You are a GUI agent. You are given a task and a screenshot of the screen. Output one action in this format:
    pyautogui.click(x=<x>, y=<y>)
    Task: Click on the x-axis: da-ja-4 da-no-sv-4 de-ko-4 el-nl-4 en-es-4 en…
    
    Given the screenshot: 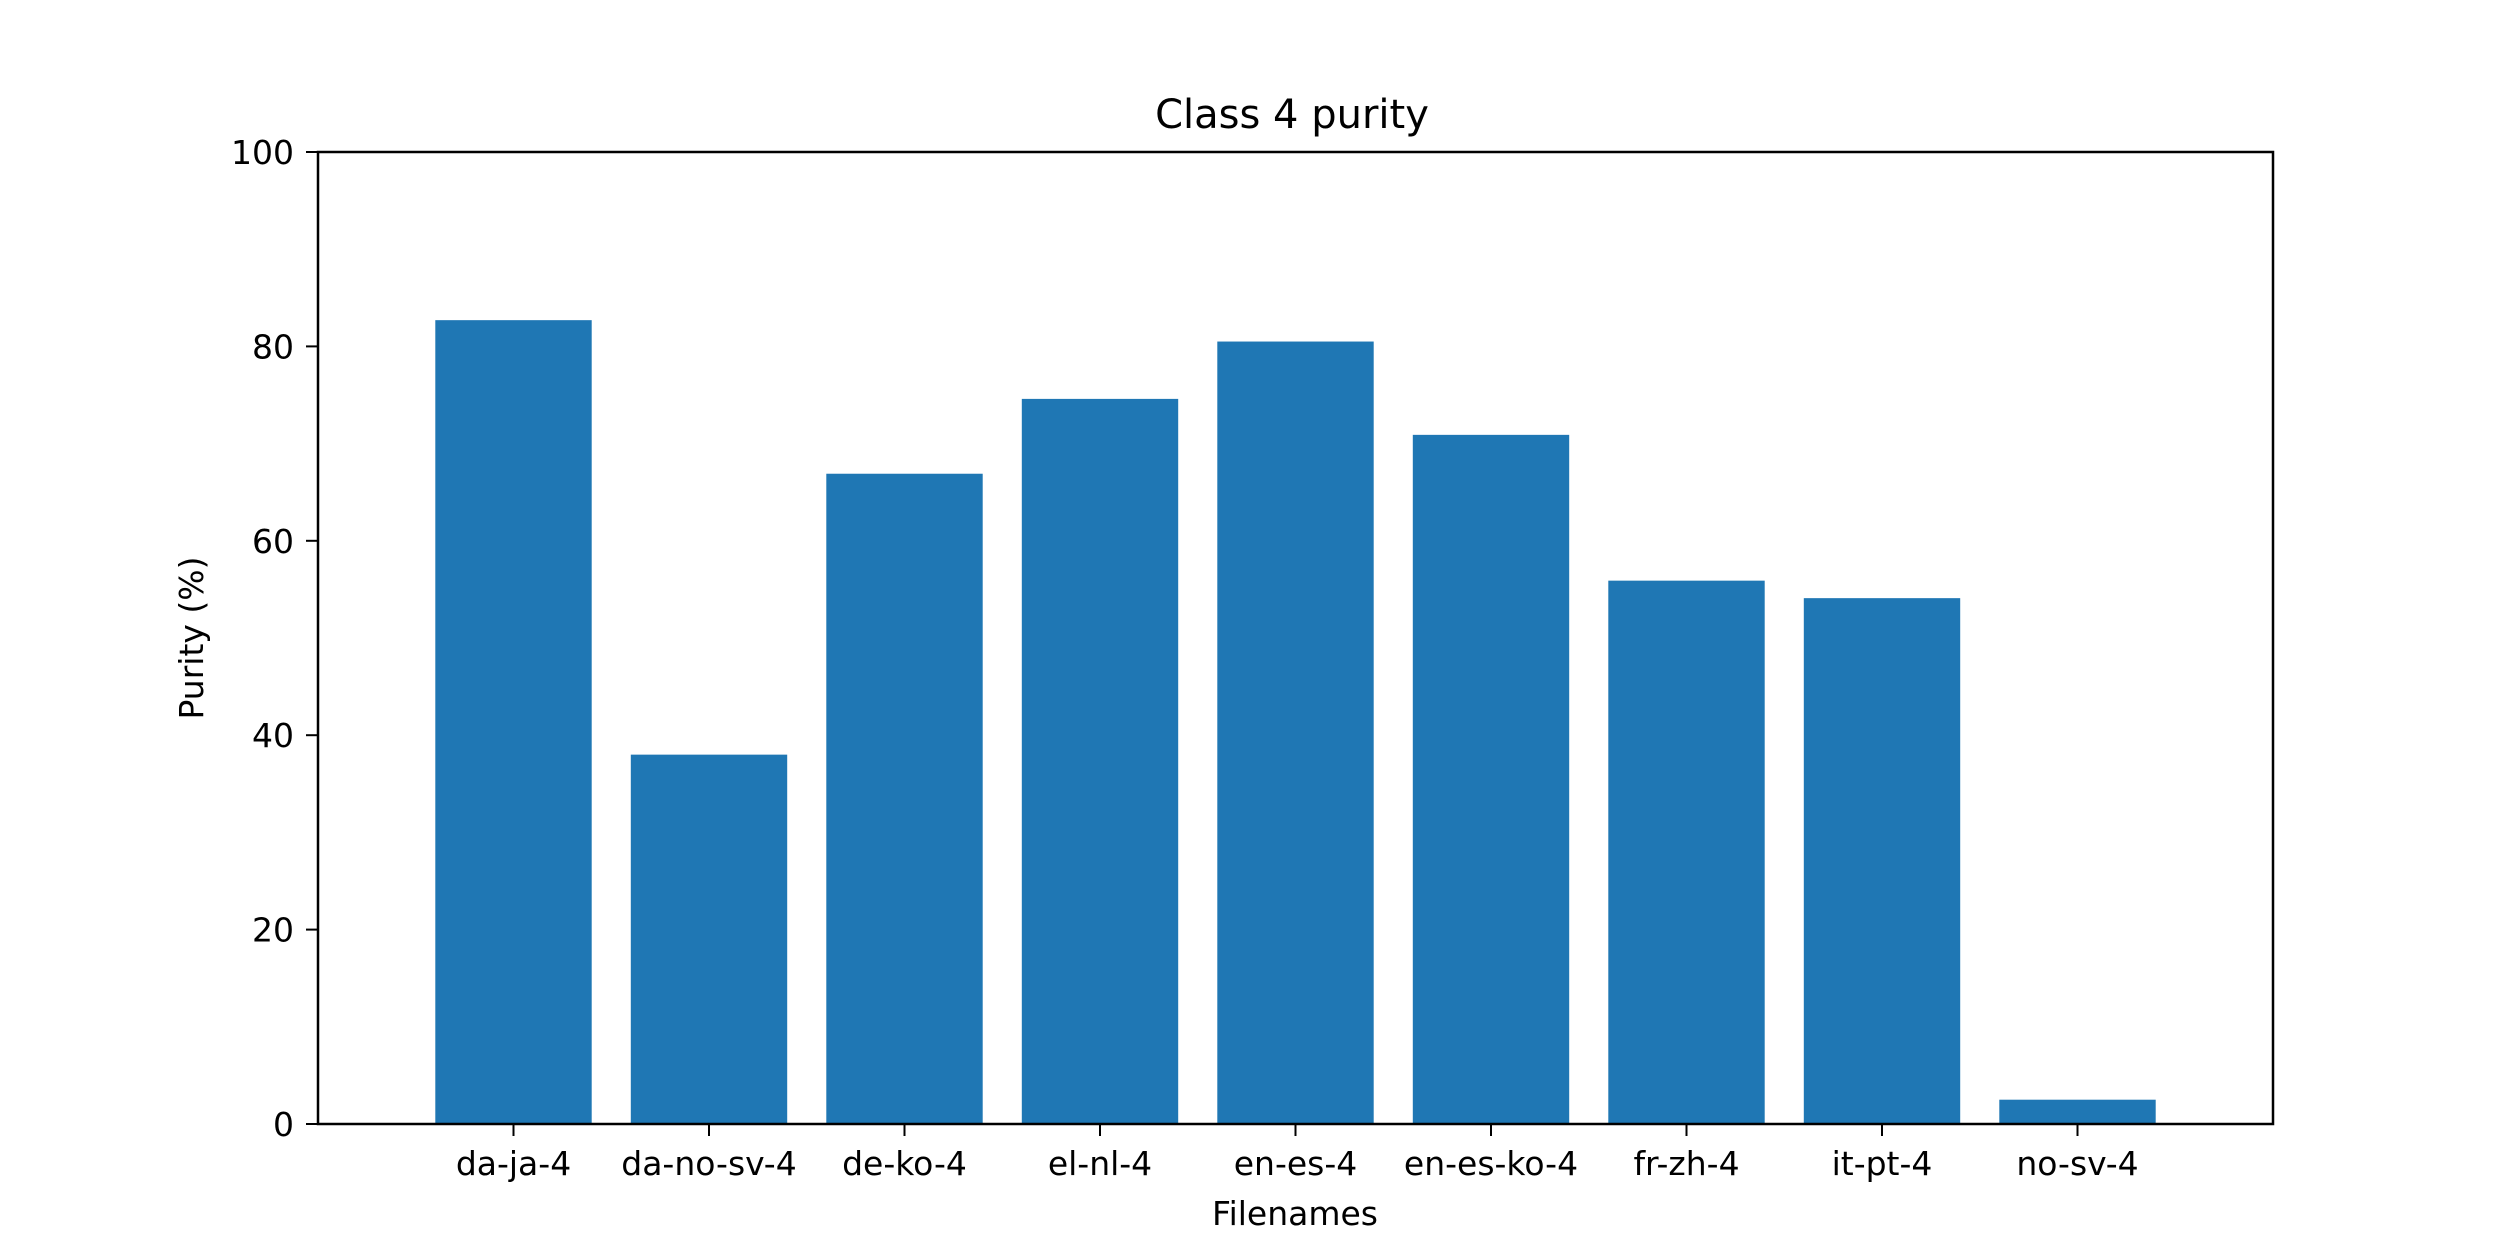 What is the action you would take?
    pyautogui.click(x=1297, y=1153)
    